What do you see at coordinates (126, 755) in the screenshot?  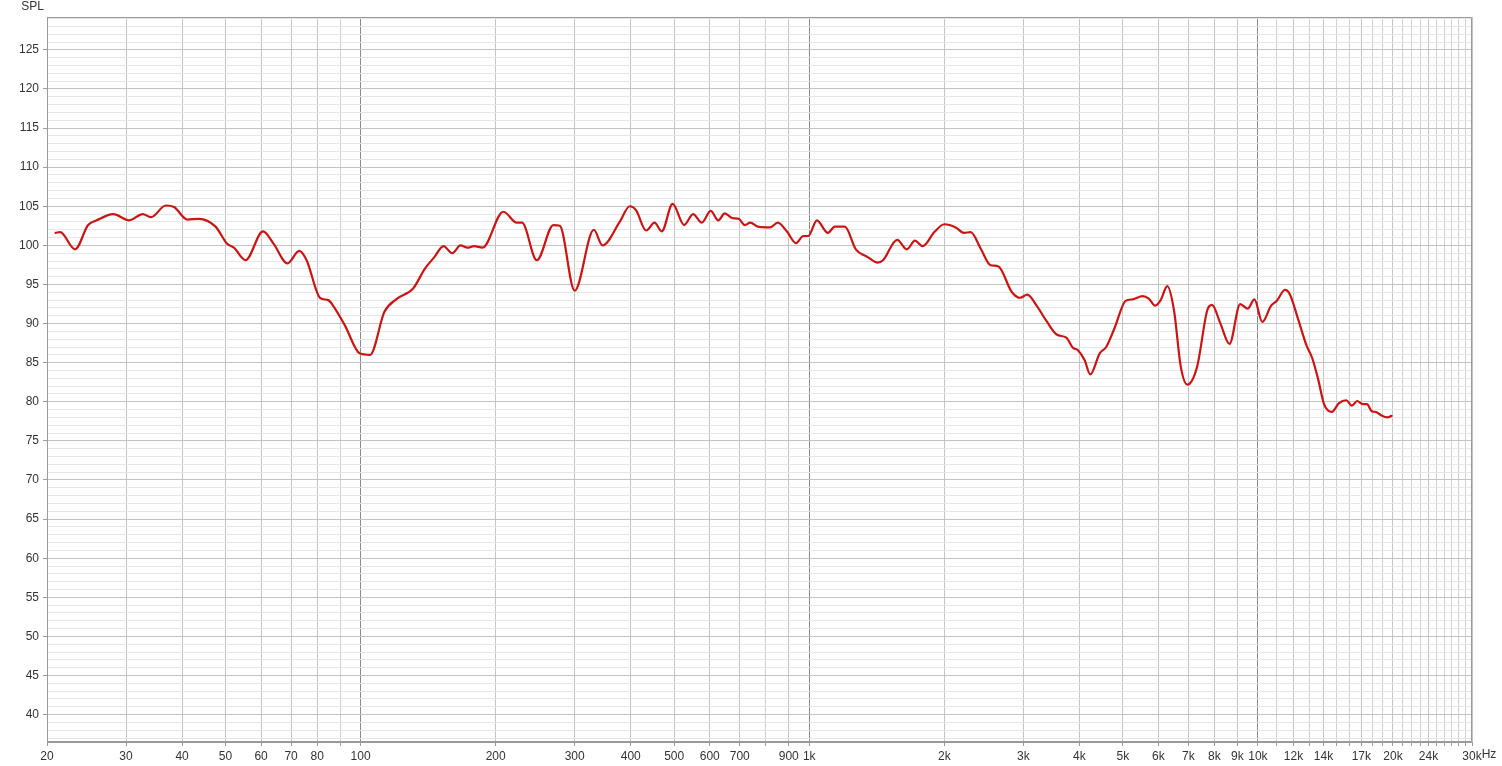 I see `x-tick-label: 30` at bounding box center [126, 755].